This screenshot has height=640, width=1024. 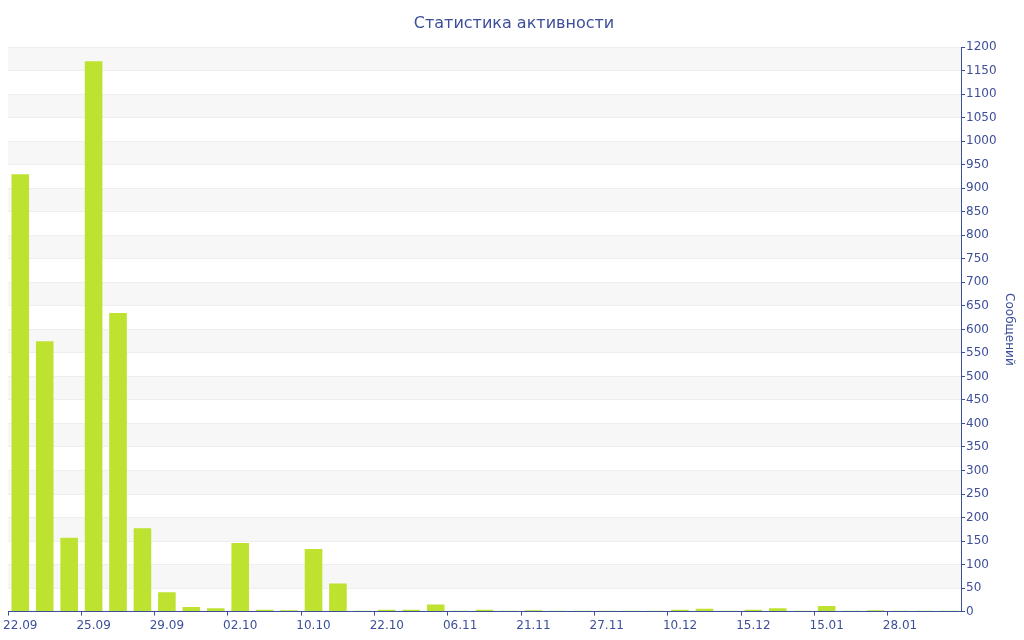 What do you see at coordinates (386, 624) in the screenshot?
I see `x-tick-label: 22.10` at bounding box center [386, 624].